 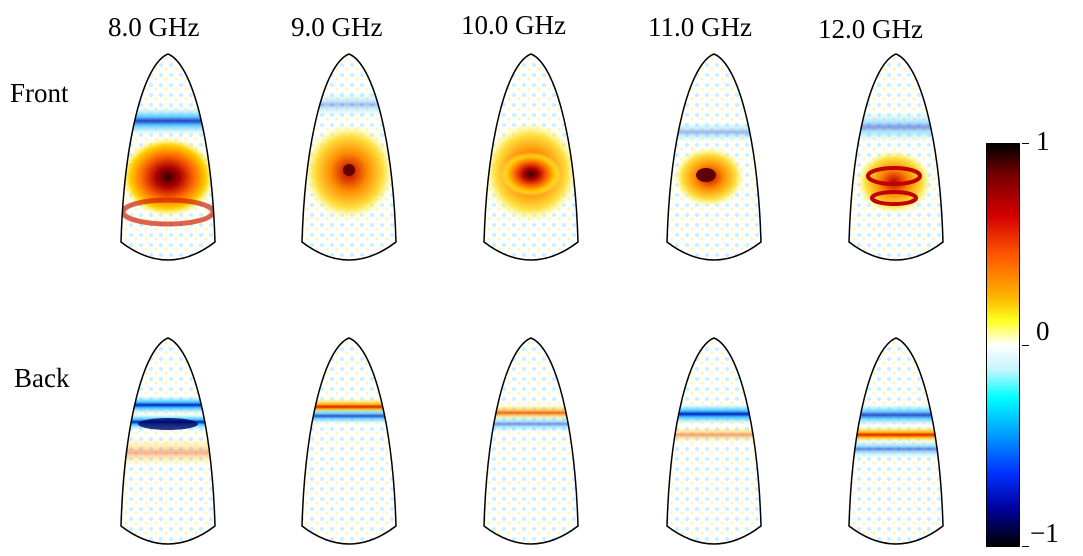 What do you see at coordinates (1025, 546) in the screenshot?
I see `colorbar-tick-min` at bounding box center [1025, 546].